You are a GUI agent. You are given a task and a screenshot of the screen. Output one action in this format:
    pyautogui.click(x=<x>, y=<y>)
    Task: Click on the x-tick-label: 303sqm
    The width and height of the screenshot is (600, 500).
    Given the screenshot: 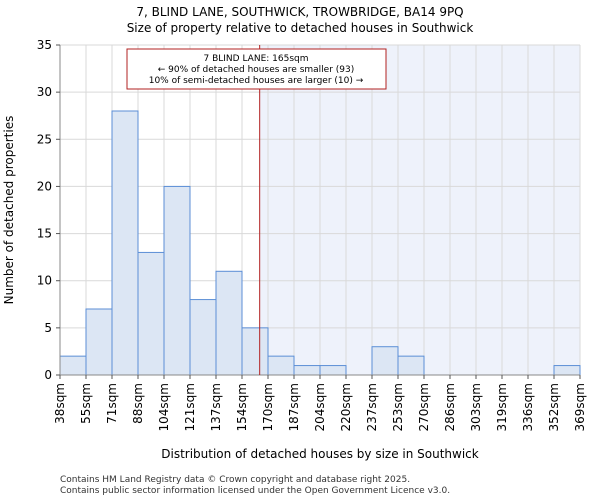 What is the action you would take?
    pyautogui.click(x=476, y=407)
    